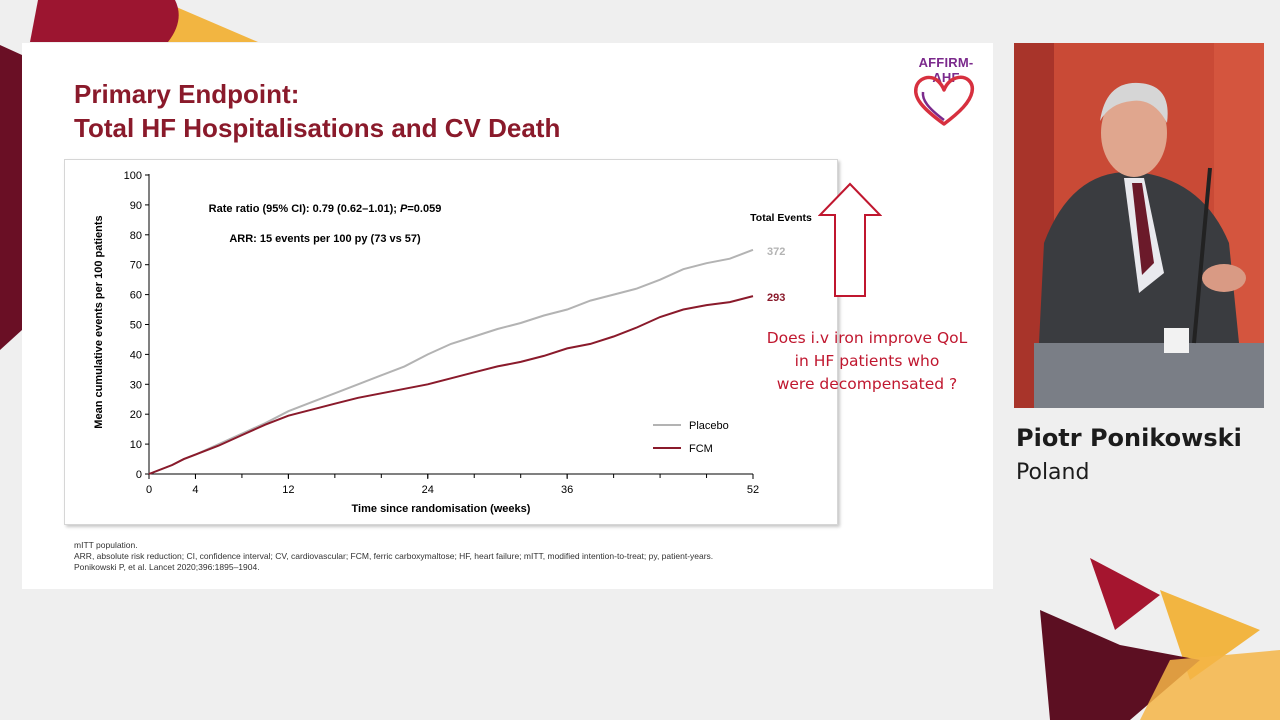 The width and height of the screenshot is (1280, 720). What do you see at coordinates (288, 490) in the screenshot?
I see `x-tick-label: 12` at bounding box center [288, 490].